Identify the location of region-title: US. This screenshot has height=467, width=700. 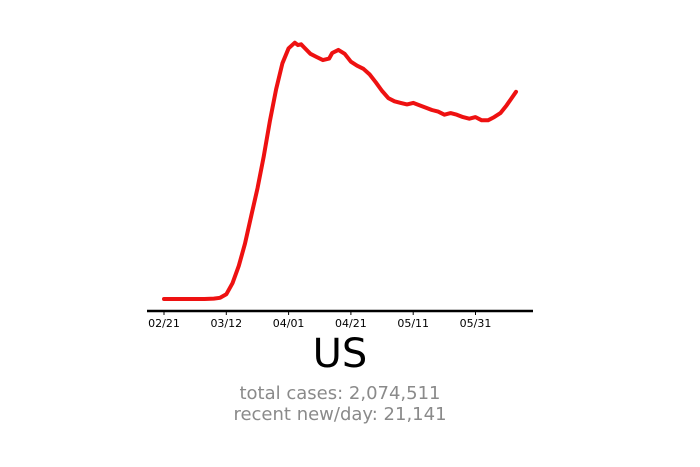
(340, 354).